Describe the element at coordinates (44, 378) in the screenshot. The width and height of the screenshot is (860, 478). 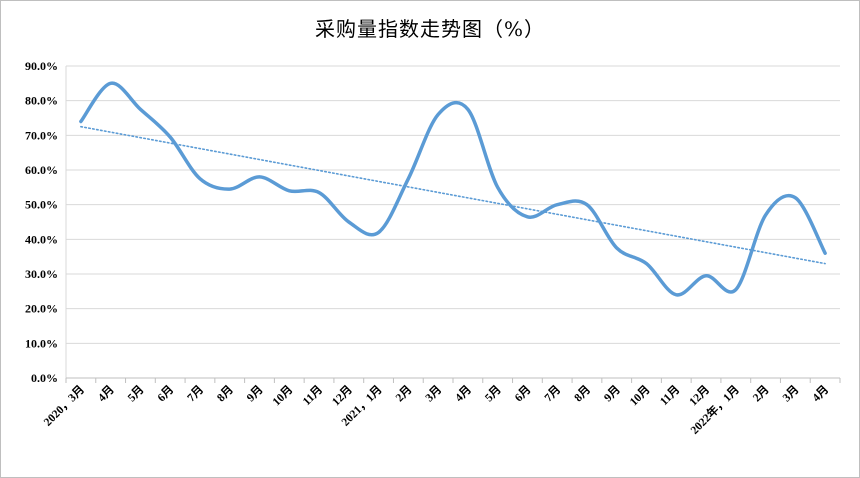
I see `y-tick-label: 0.0%` at that location.